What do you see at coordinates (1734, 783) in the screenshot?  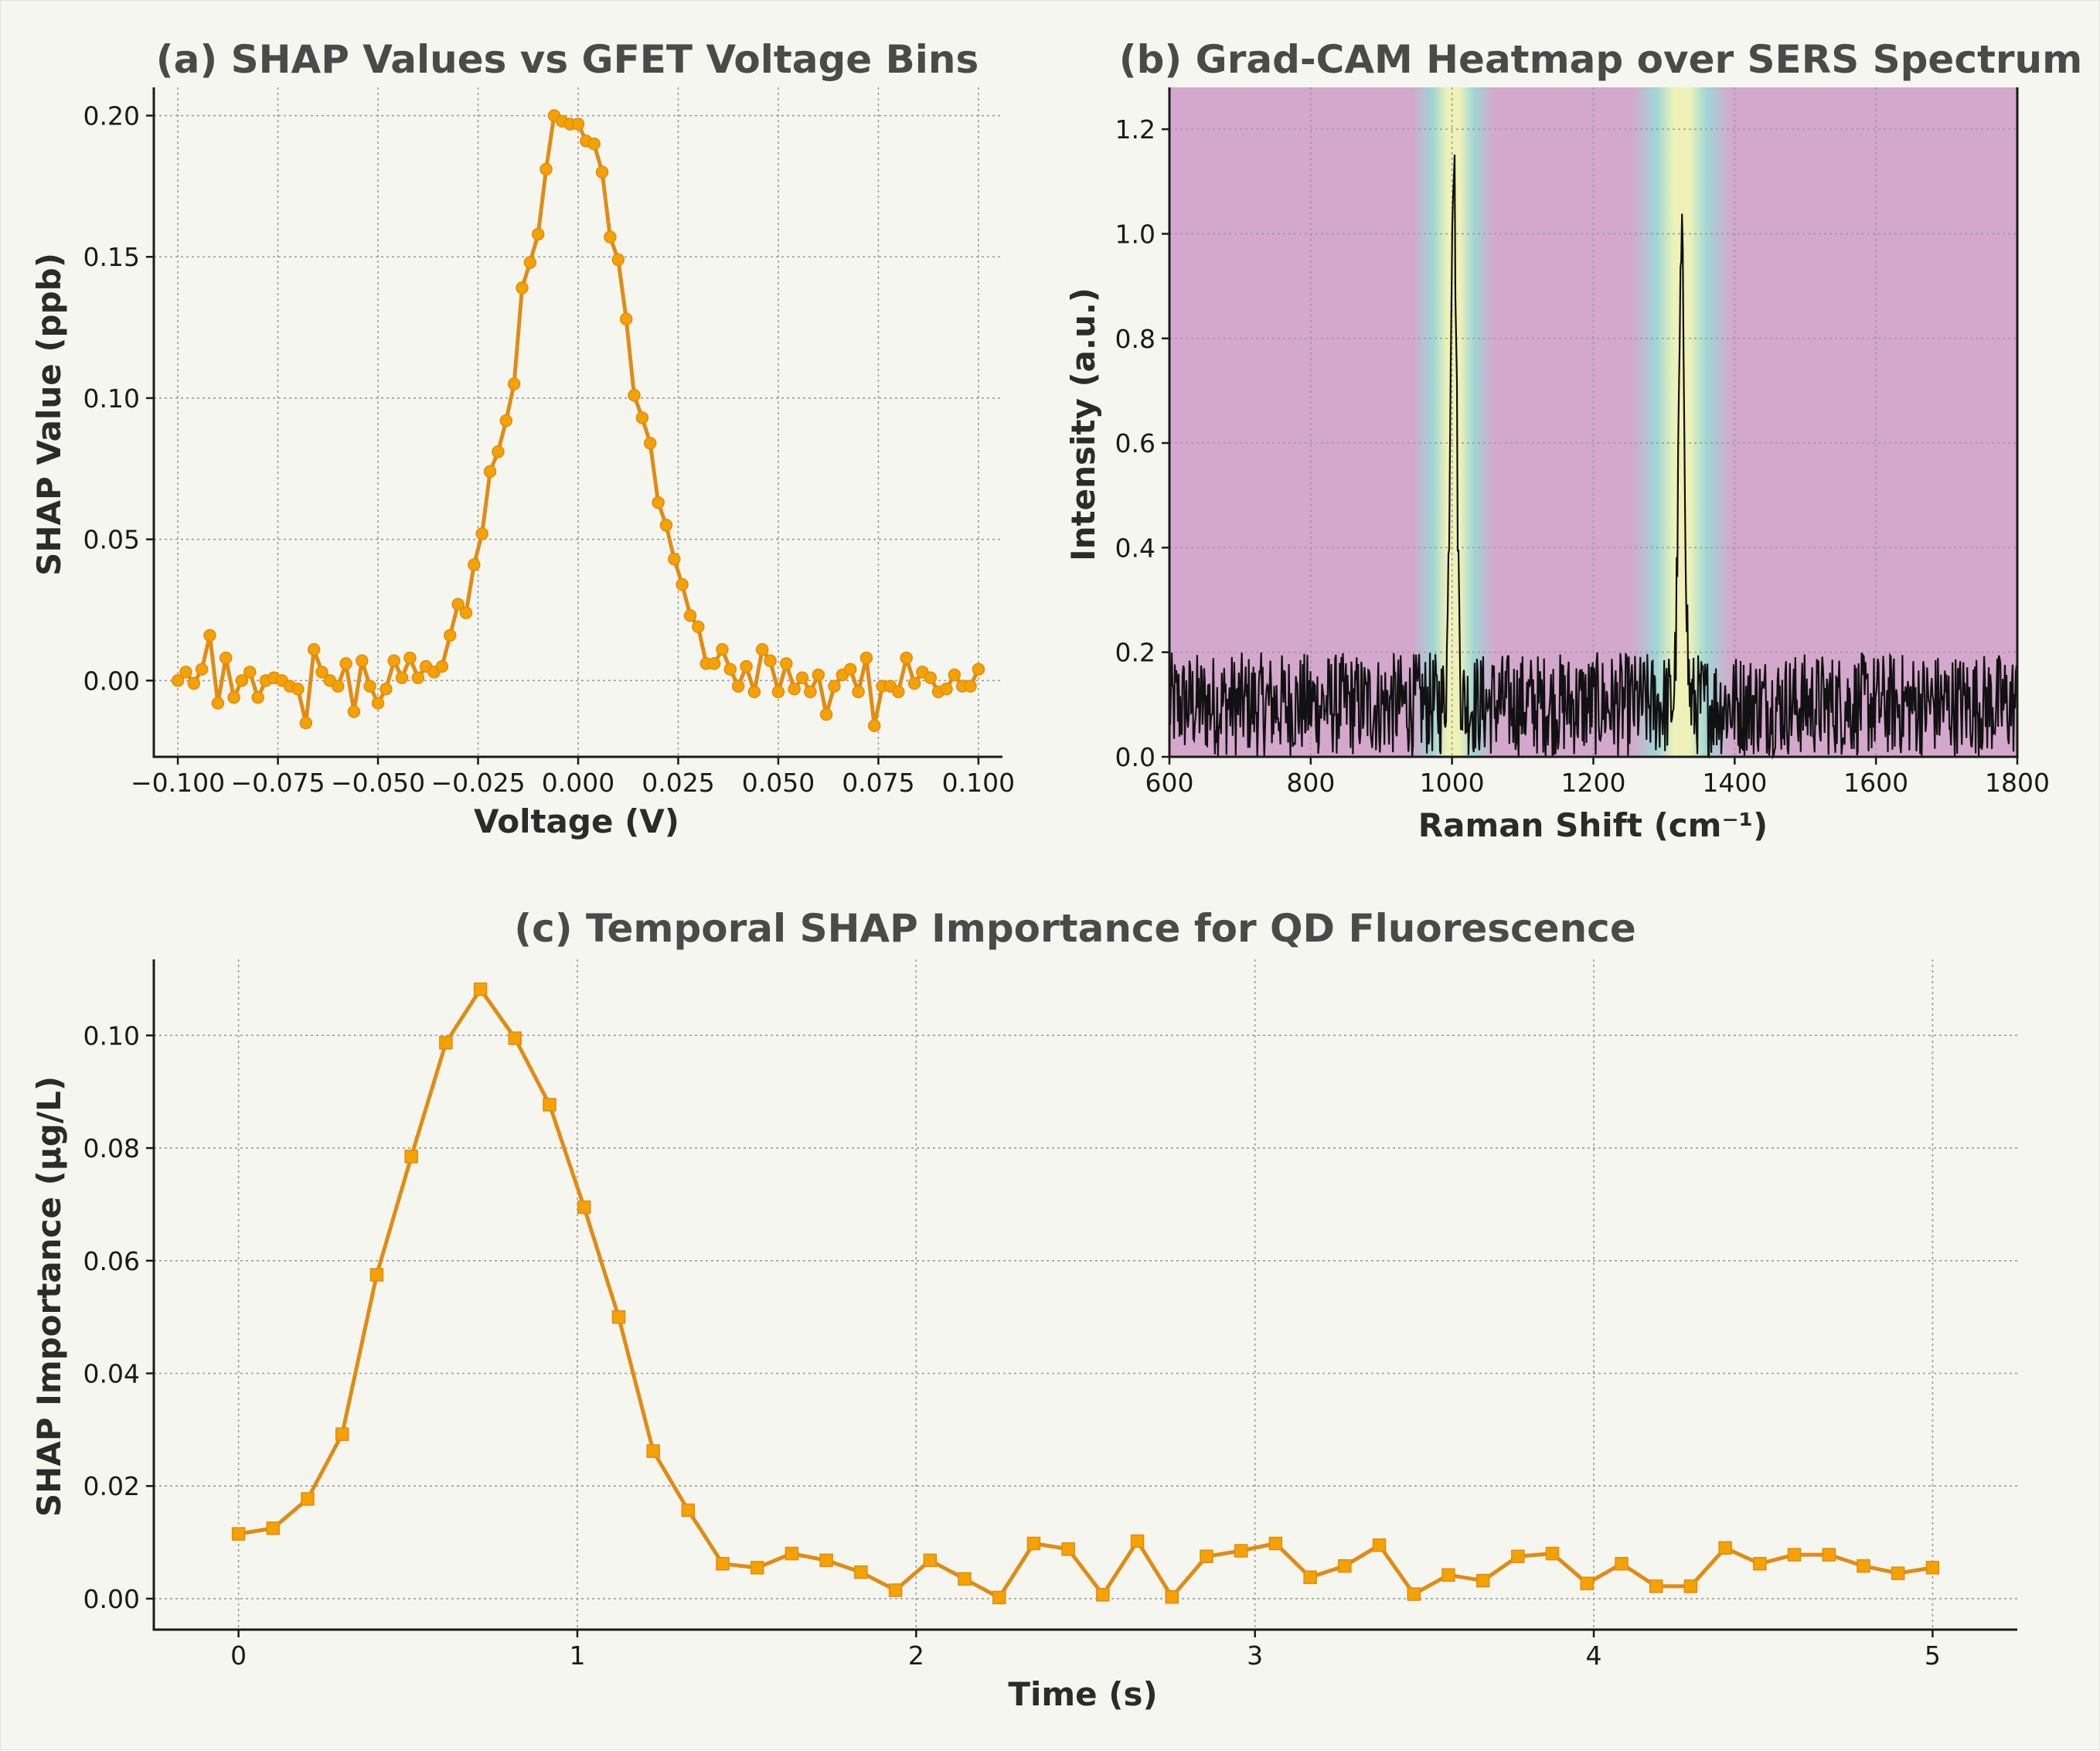 I see `x-tick-label: 1400` at bounding box center [1734, 783].